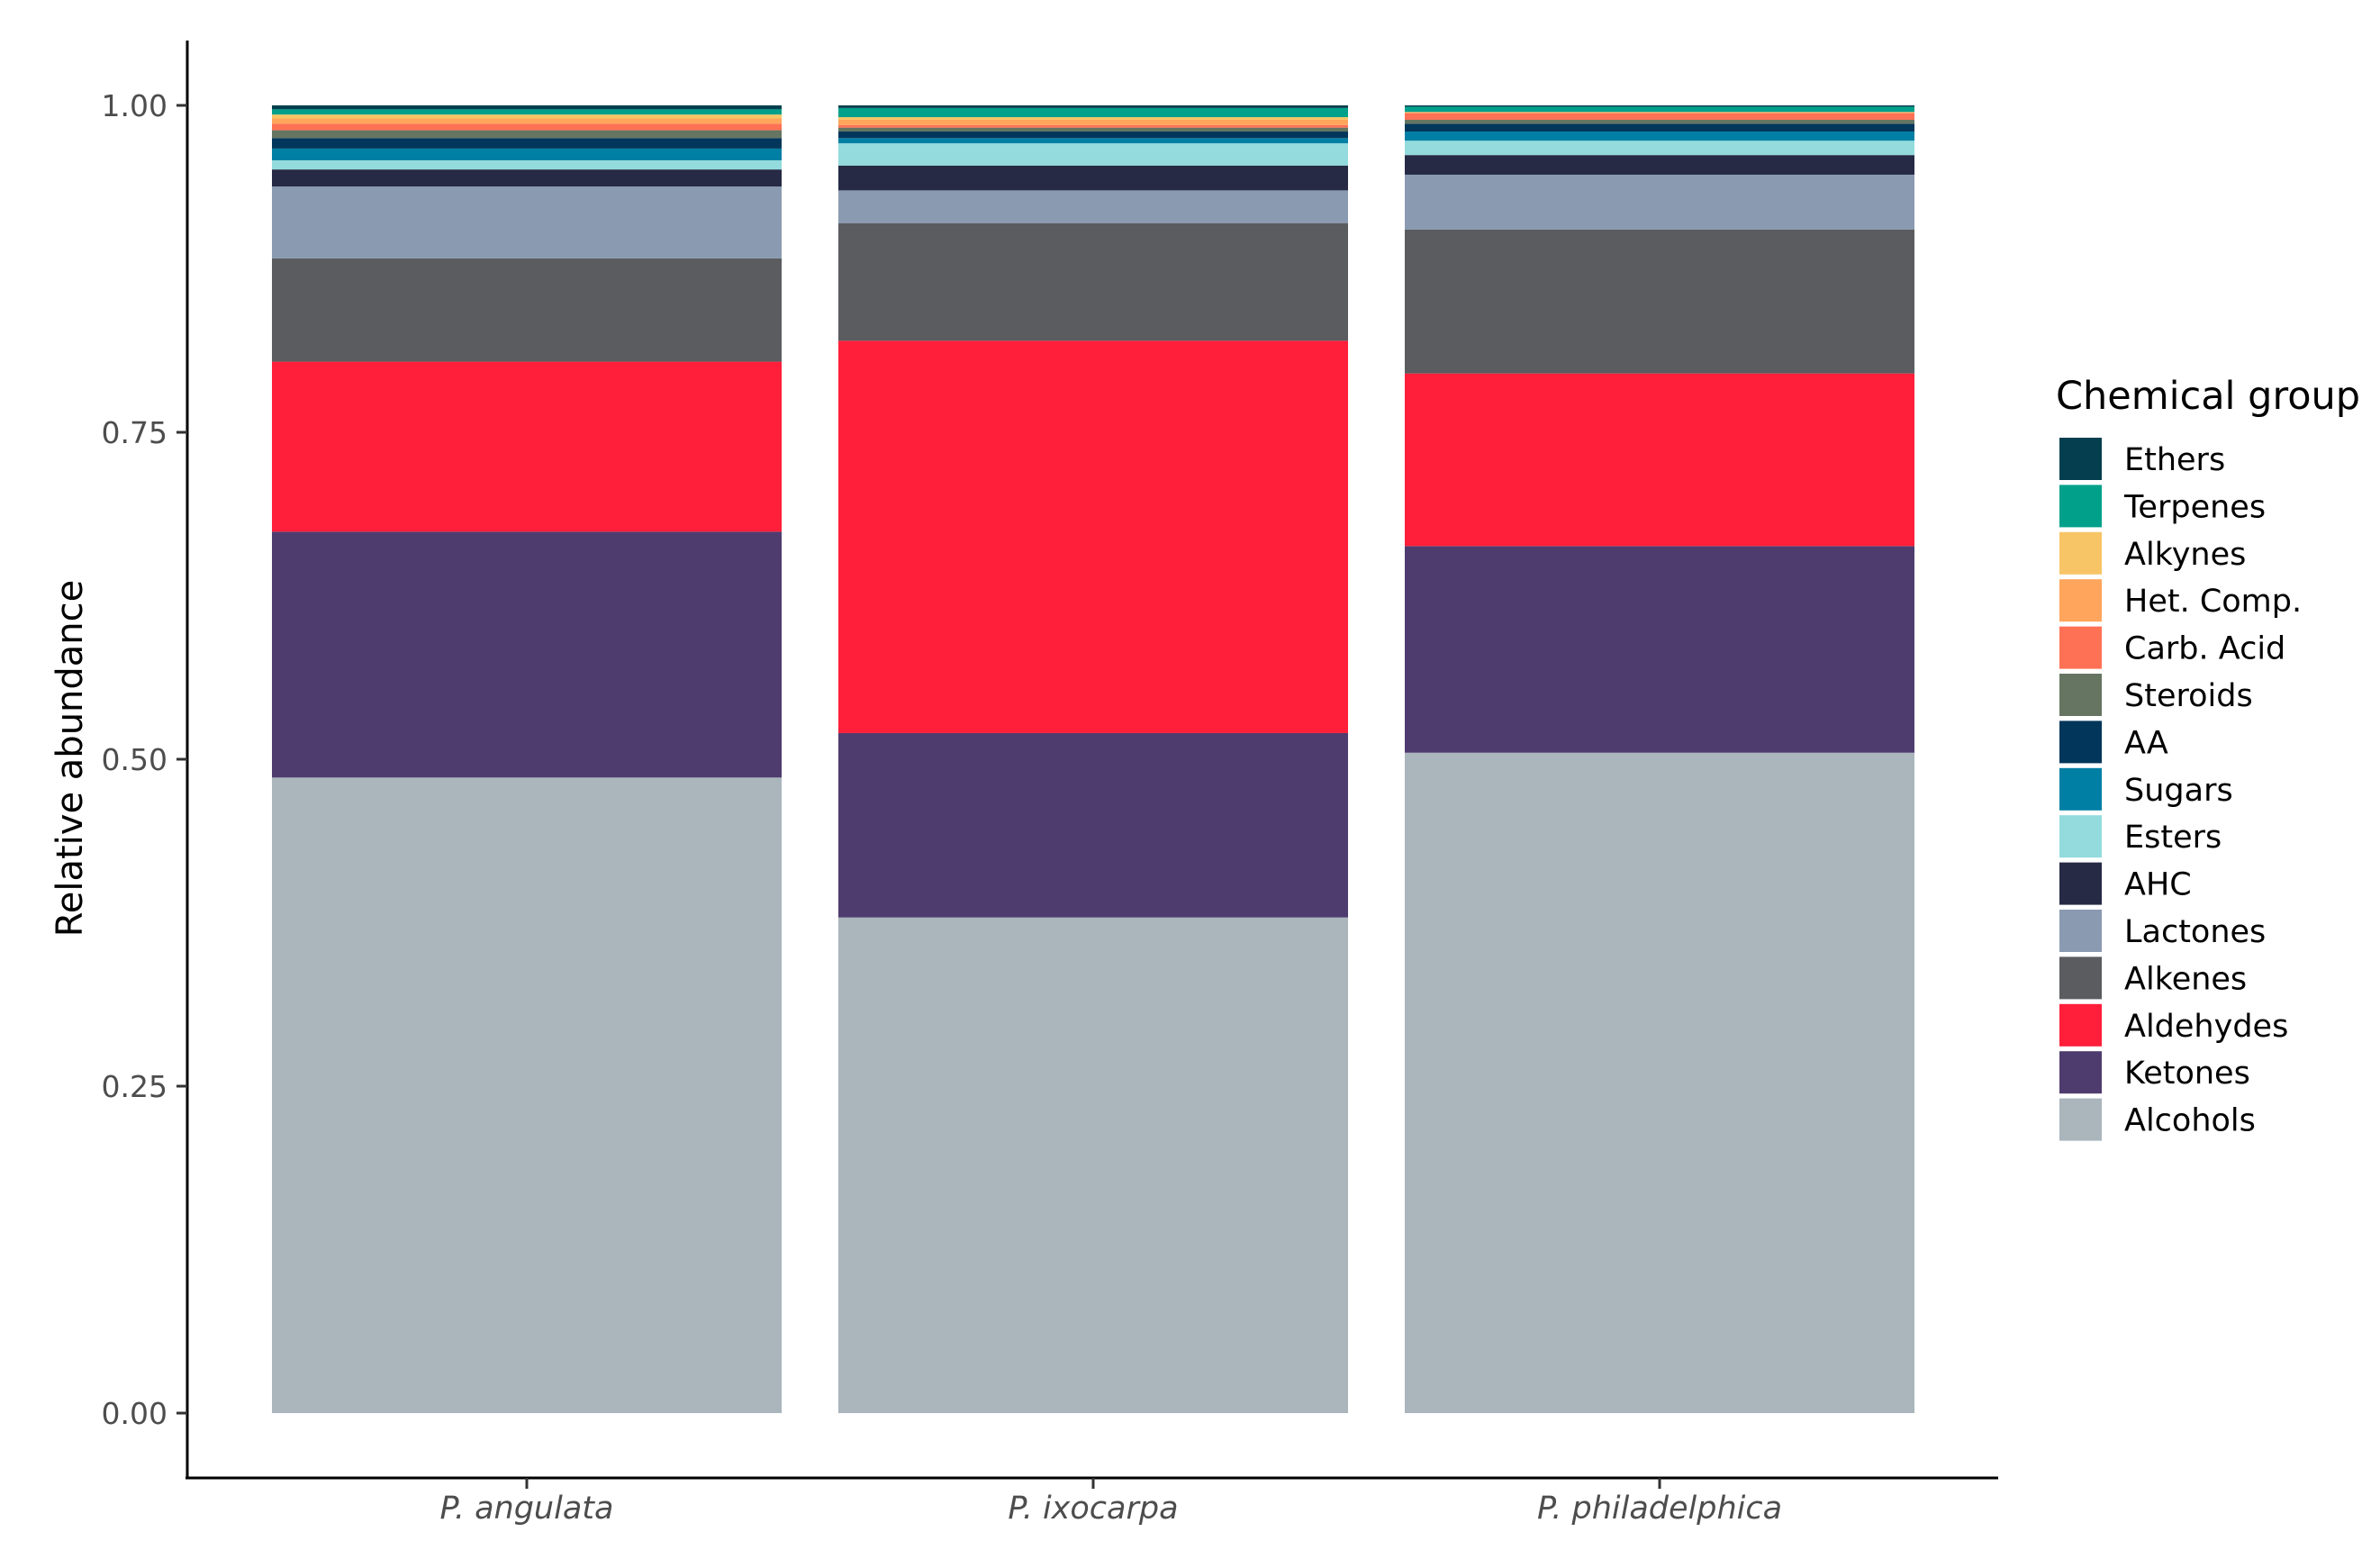 This screenshot has width=2380, height=1559. Describe the element at coordinates (2080, 506) in the screenshot. I see `legend-swatch-terpenes` at that location.